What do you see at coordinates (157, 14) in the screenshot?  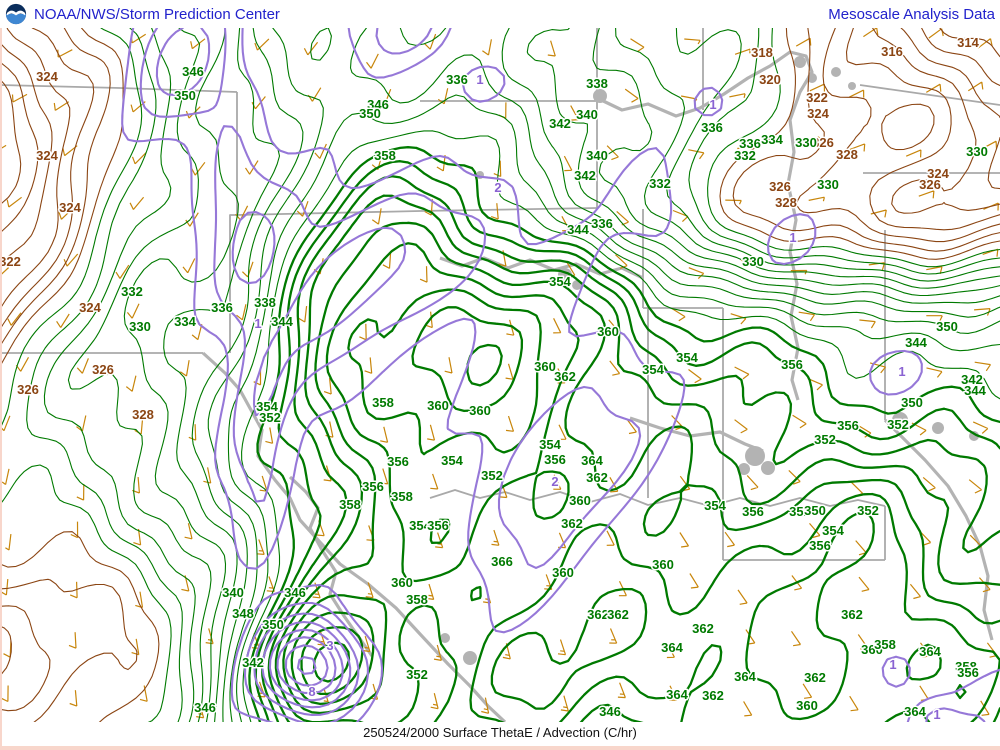 I see `header-title: NOAA/NWS/Storm Prediction Center` at bounding box center [157, 14].